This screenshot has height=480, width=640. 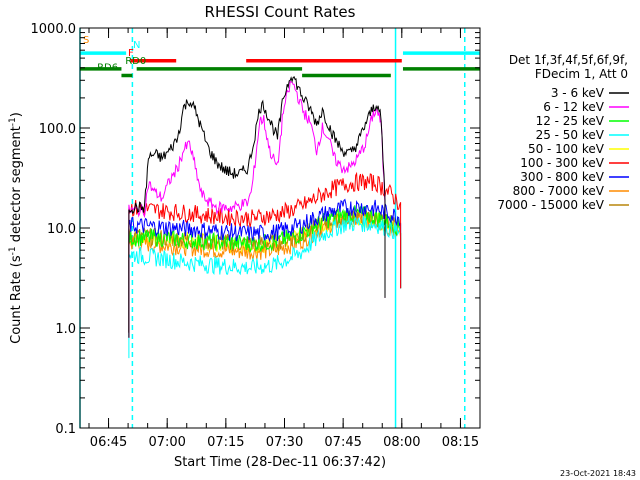 What do you see at coordinates (166, 442) in the screenshot?
I see `x-tick-label: 07:00` at bounding box center [166, 442].